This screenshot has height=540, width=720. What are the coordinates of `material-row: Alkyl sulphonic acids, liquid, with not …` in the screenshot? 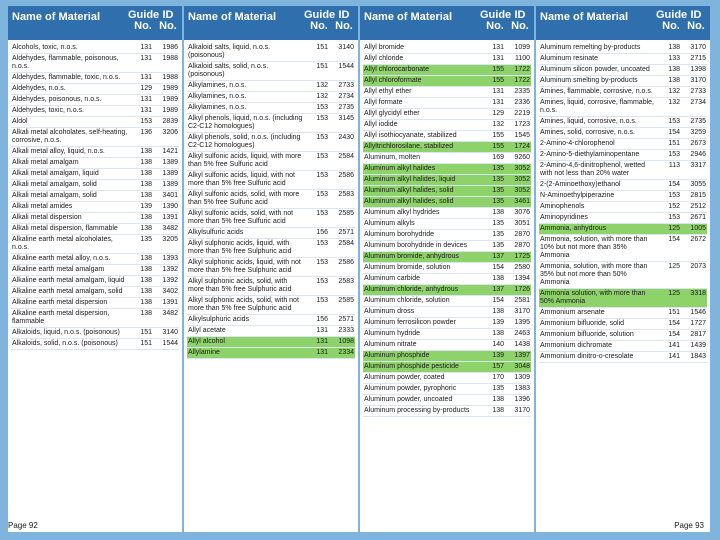 It's located at (271, 267).